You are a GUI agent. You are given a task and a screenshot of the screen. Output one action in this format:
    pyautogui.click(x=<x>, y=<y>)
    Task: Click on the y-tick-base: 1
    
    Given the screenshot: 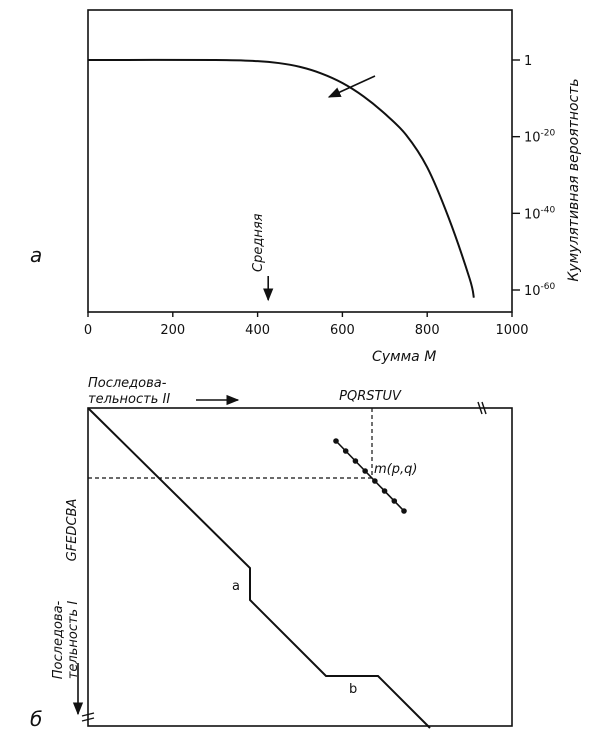 What is the action you would take?
    pyautogui.click(x=528, y=61)
    